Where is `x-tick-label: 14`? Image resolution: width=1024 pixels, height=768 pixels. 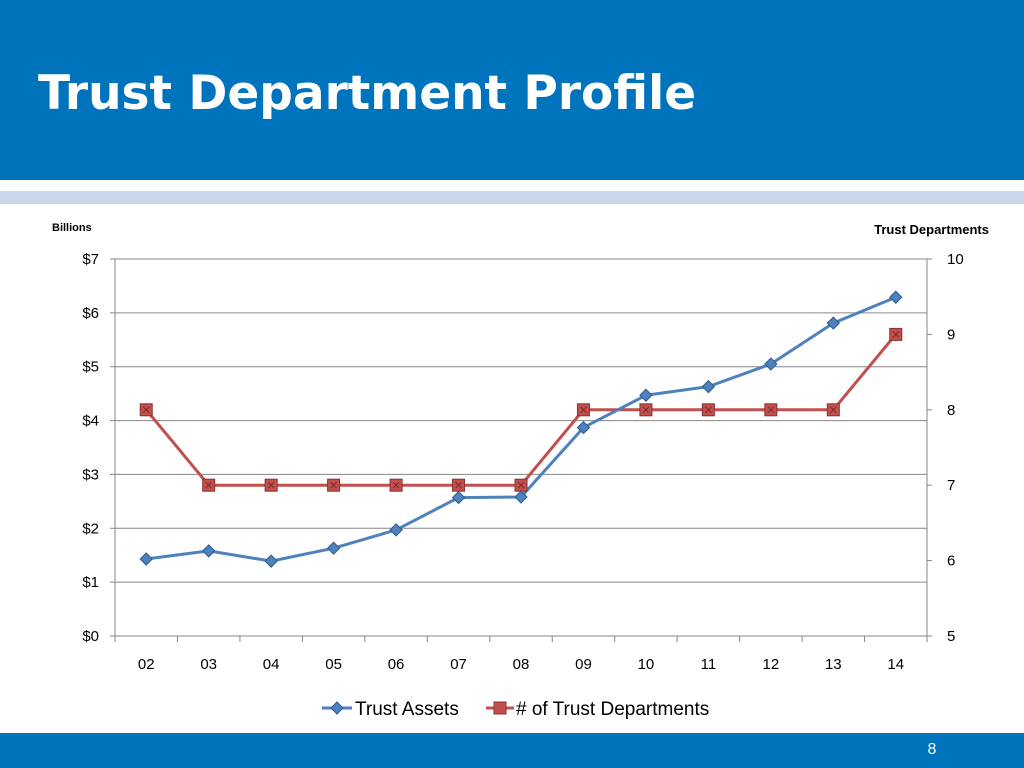 x-tick-label: 14 is located at coordinates (895, 664).